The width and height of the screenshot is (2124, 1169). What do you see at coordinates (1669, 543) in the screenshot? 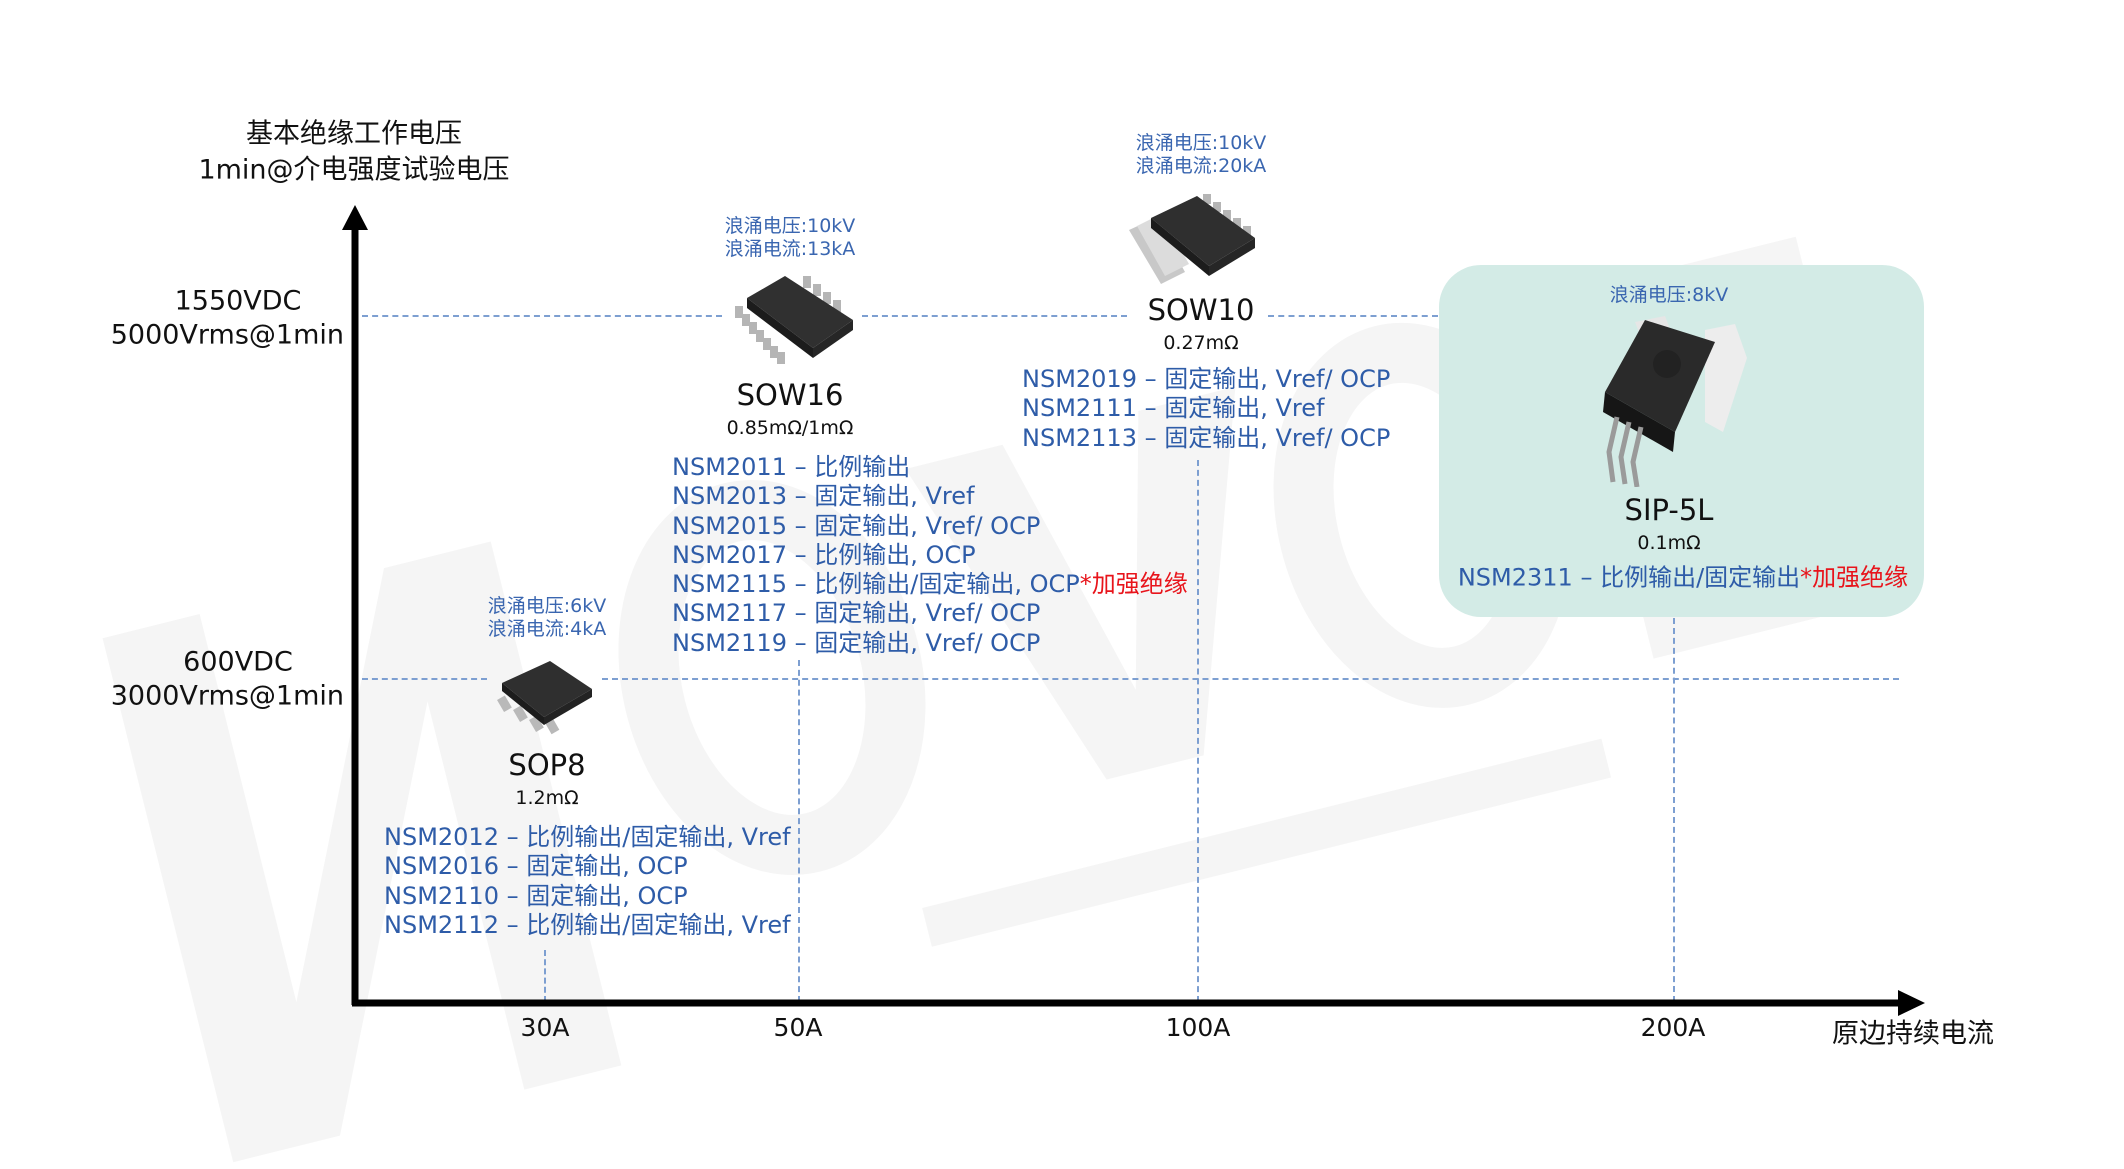
I see `sip5l-resistance: 0.1mΩ` at bounding box center [1669, 543].